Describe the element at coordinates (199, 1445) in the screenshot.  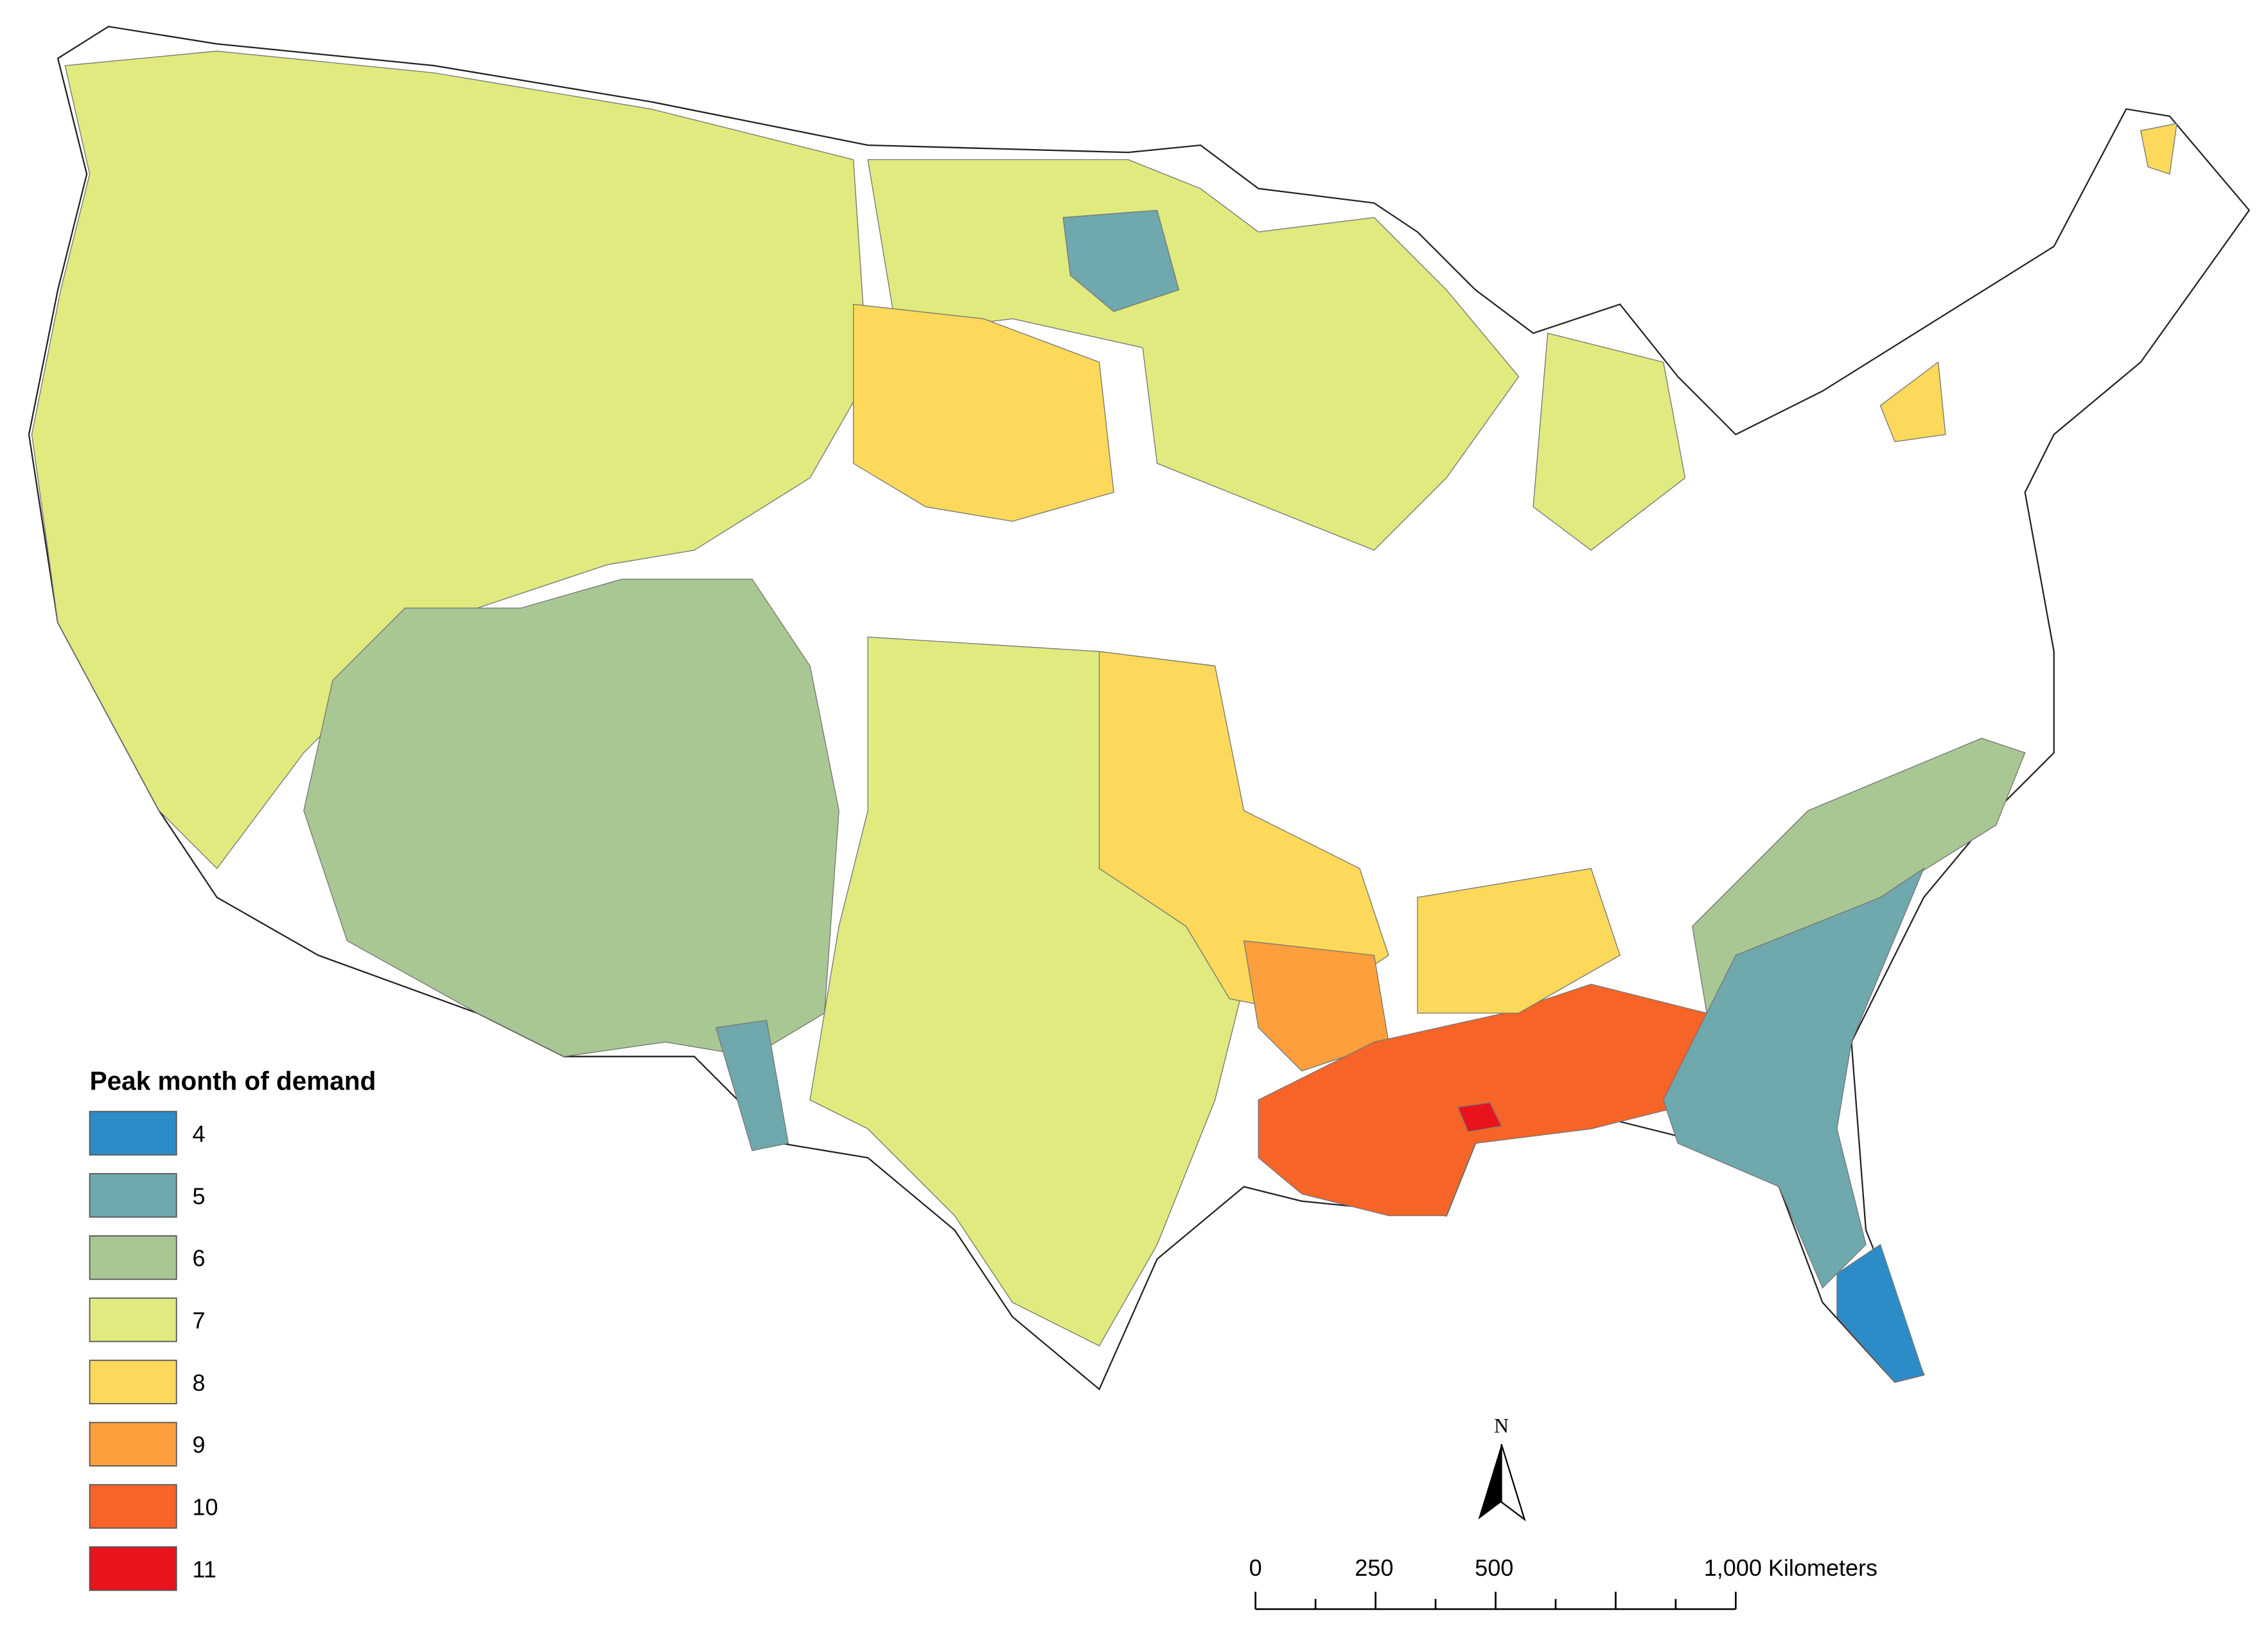
I see `legend-label: 9` at that location.